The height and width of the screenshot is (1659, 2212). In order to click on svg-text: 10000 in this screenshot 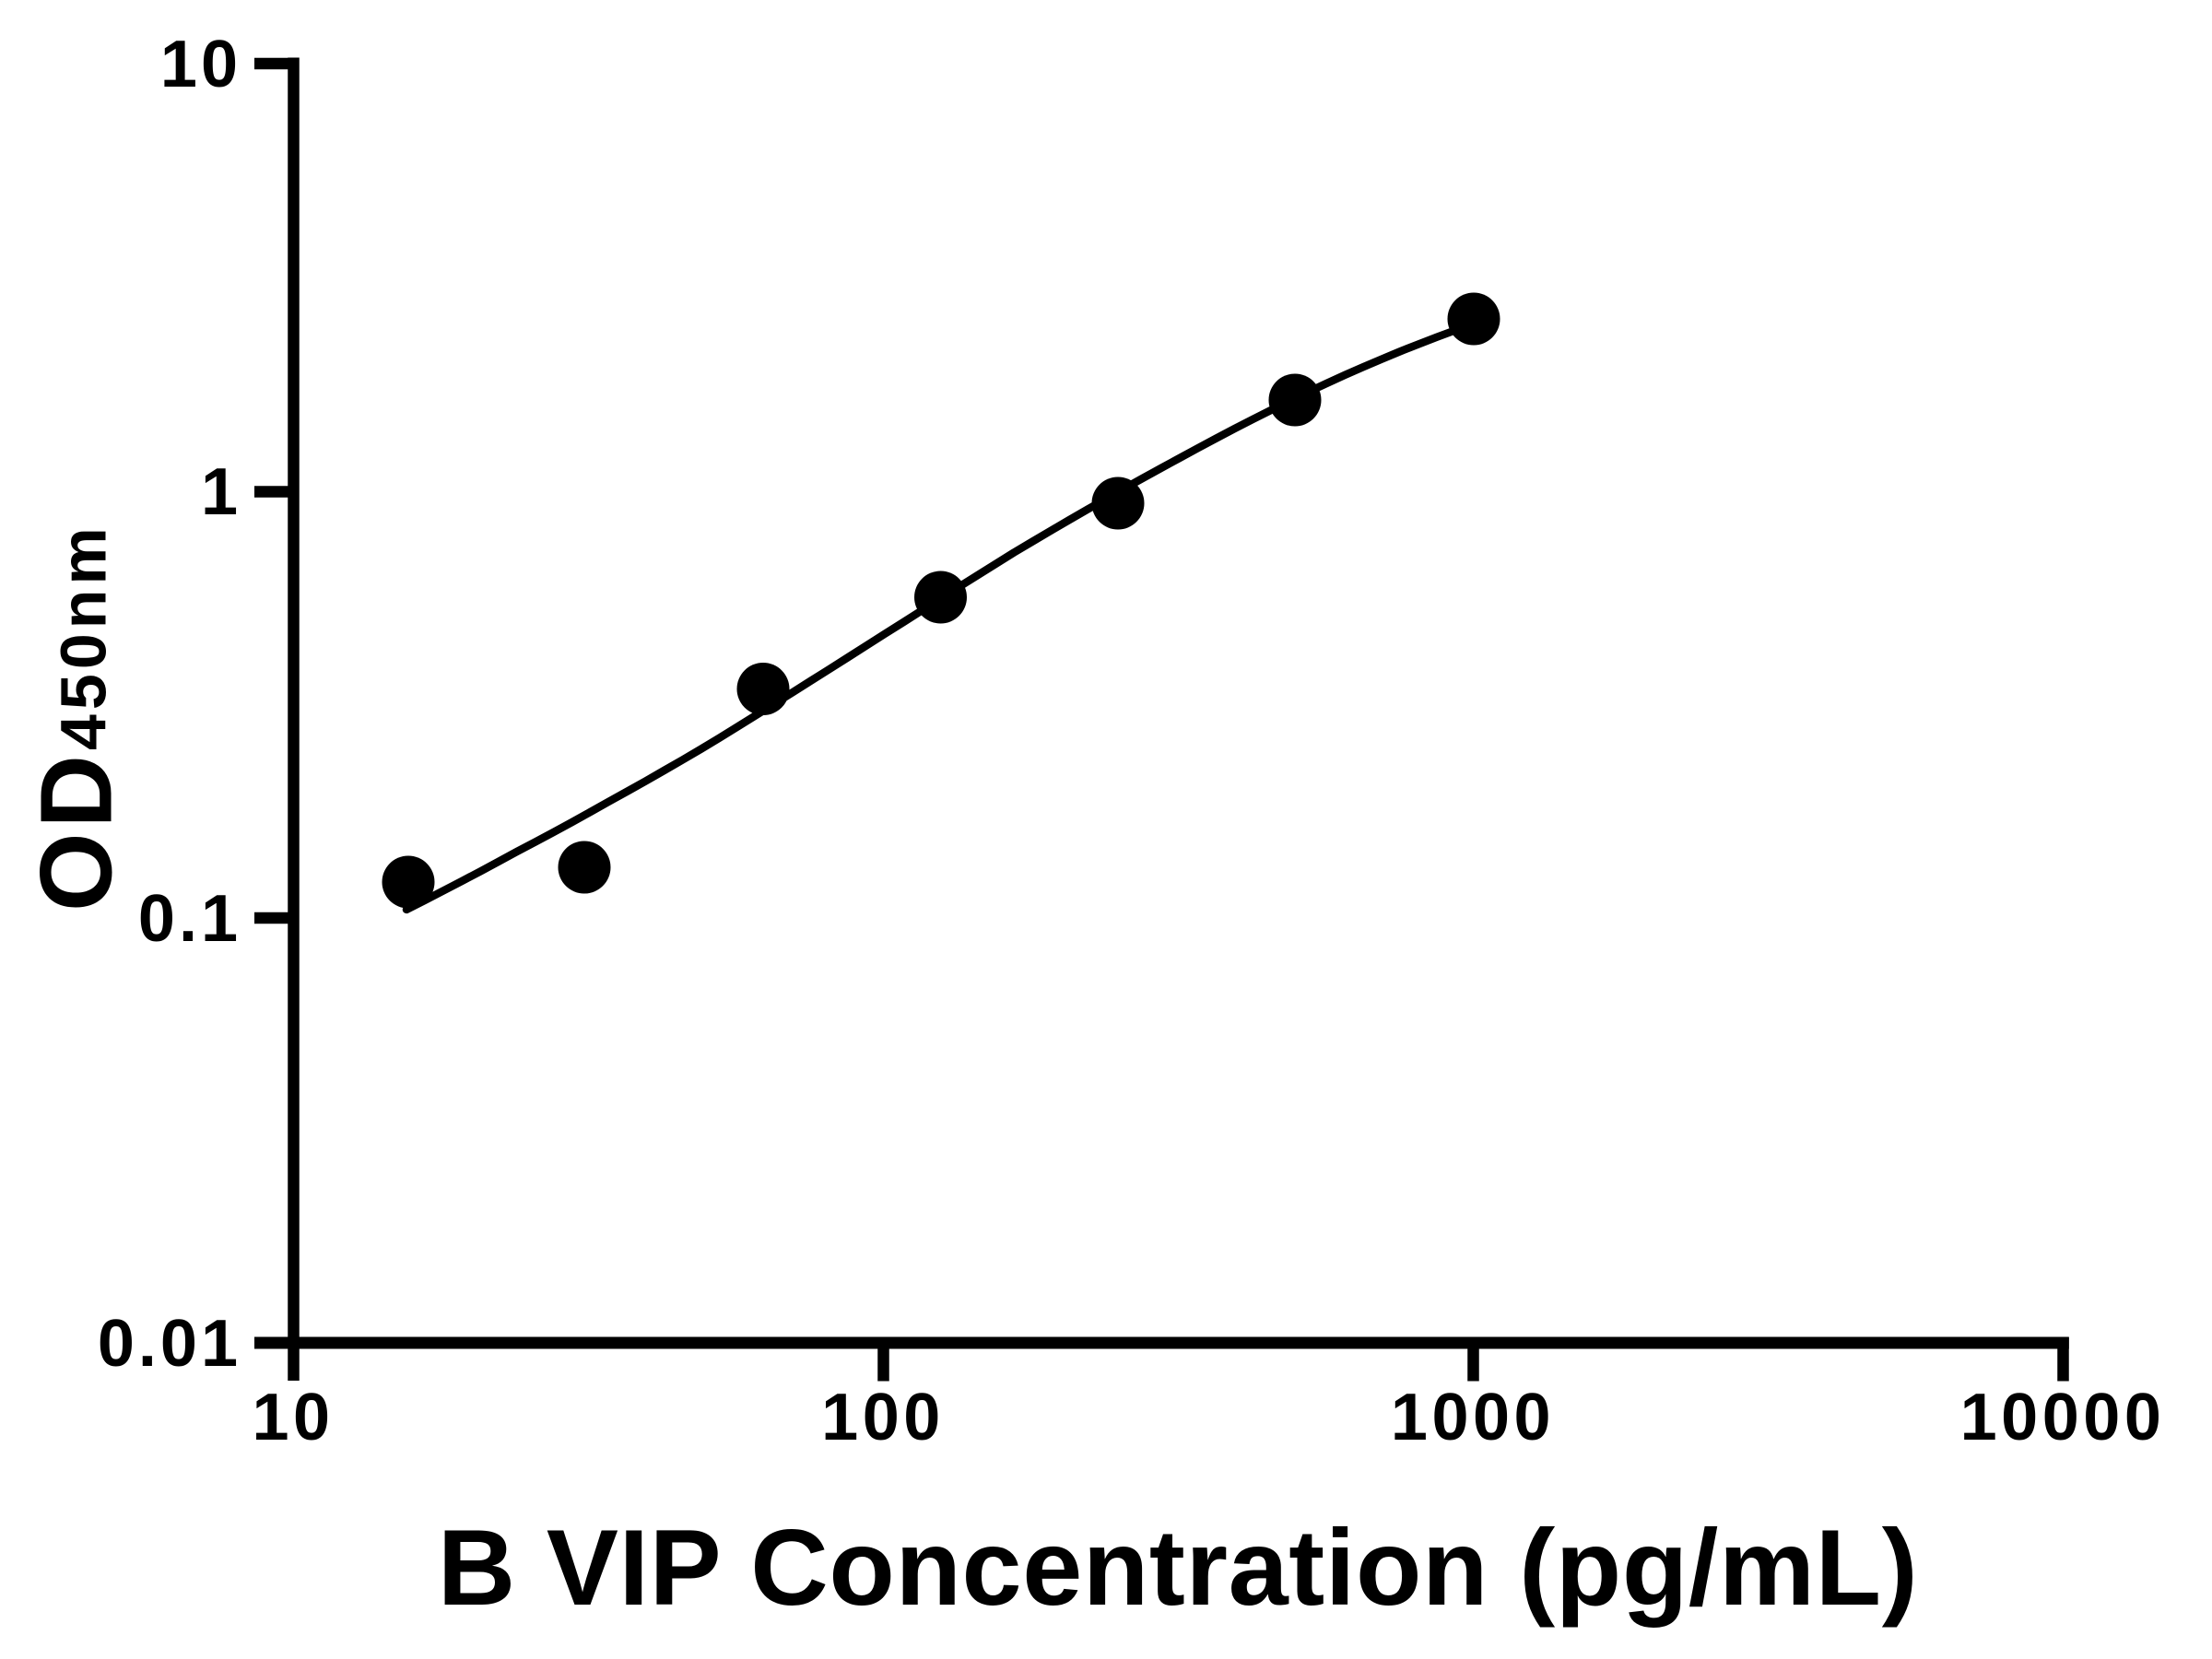, I will do `click(2063, 1417)`.